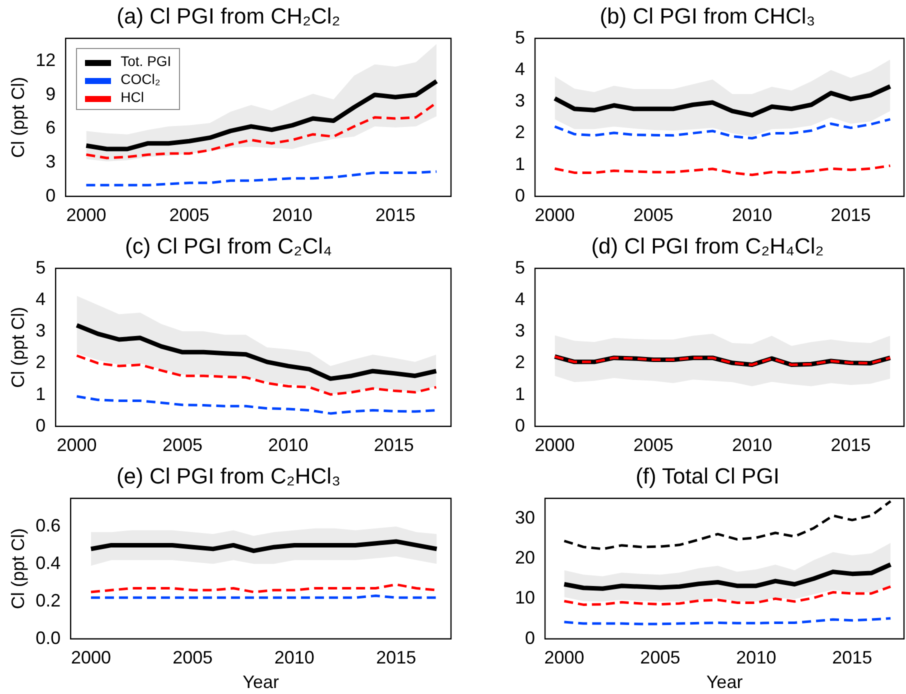 The height and width of the screenshot is (694, 906). Describe the element at coordinates (48, 525) in the screenshot. I see `y-tick-label: 0.6` at that location.